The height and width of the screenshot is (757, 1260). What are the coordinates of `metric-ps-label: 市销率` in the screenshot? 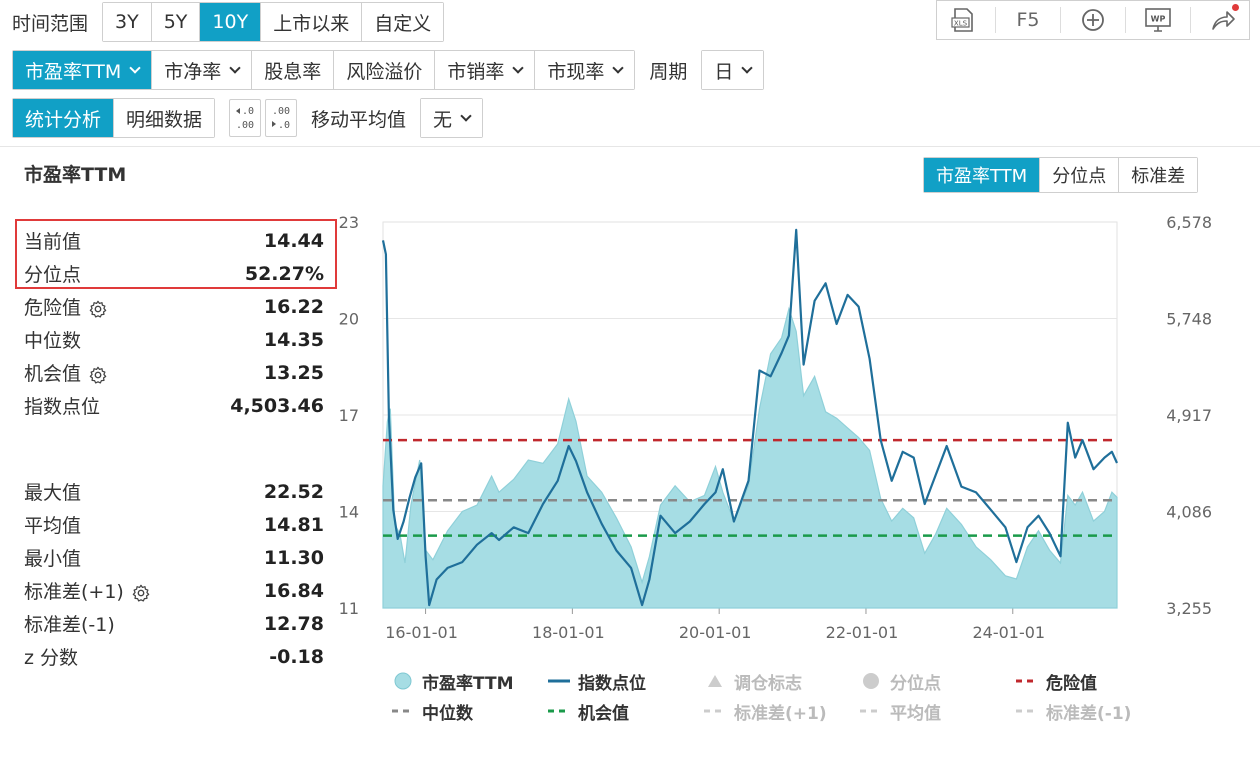 It's located at (476, 71).